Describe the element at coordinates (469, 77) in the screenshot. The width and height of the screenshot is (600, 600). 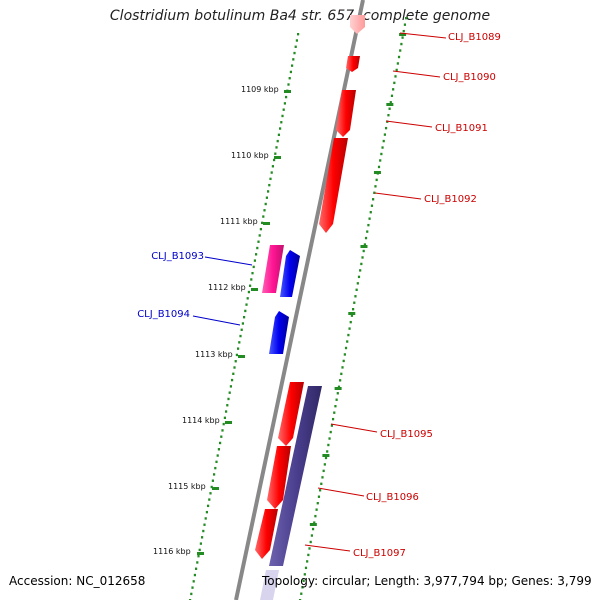
I see `gene-label: CLJ_B1090` at that location.